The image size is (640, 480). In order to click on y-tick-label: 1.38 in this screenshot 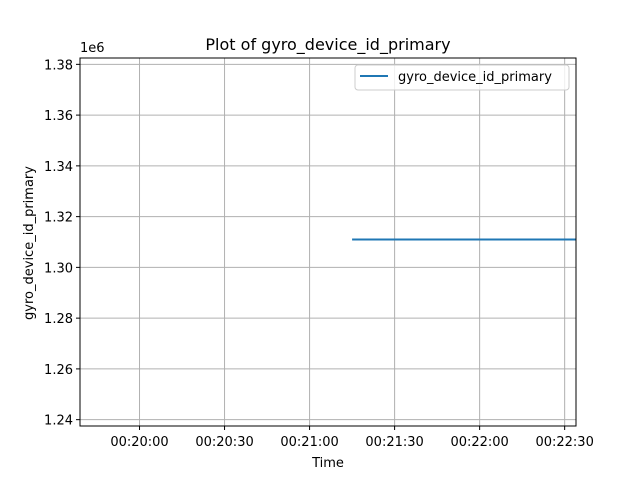, I will do `click(58, 65)`.